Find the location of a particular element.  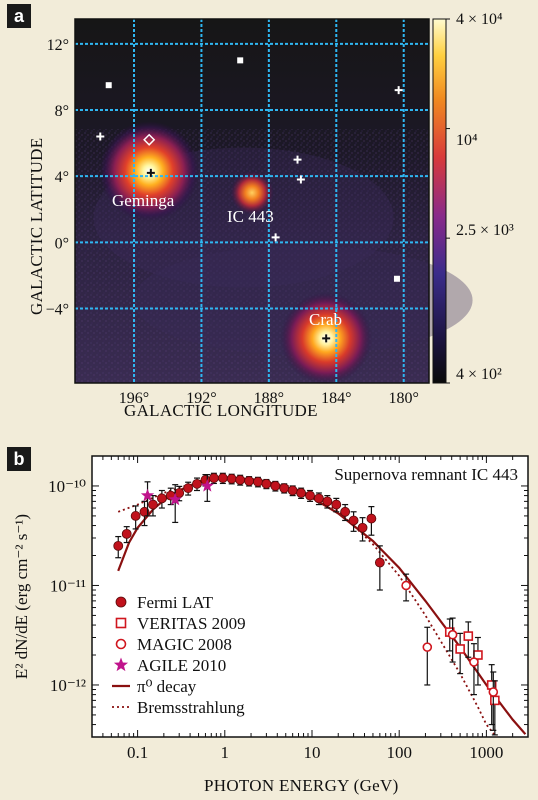

legend-marker-fermi-lat is located at coordinates (121, 602).